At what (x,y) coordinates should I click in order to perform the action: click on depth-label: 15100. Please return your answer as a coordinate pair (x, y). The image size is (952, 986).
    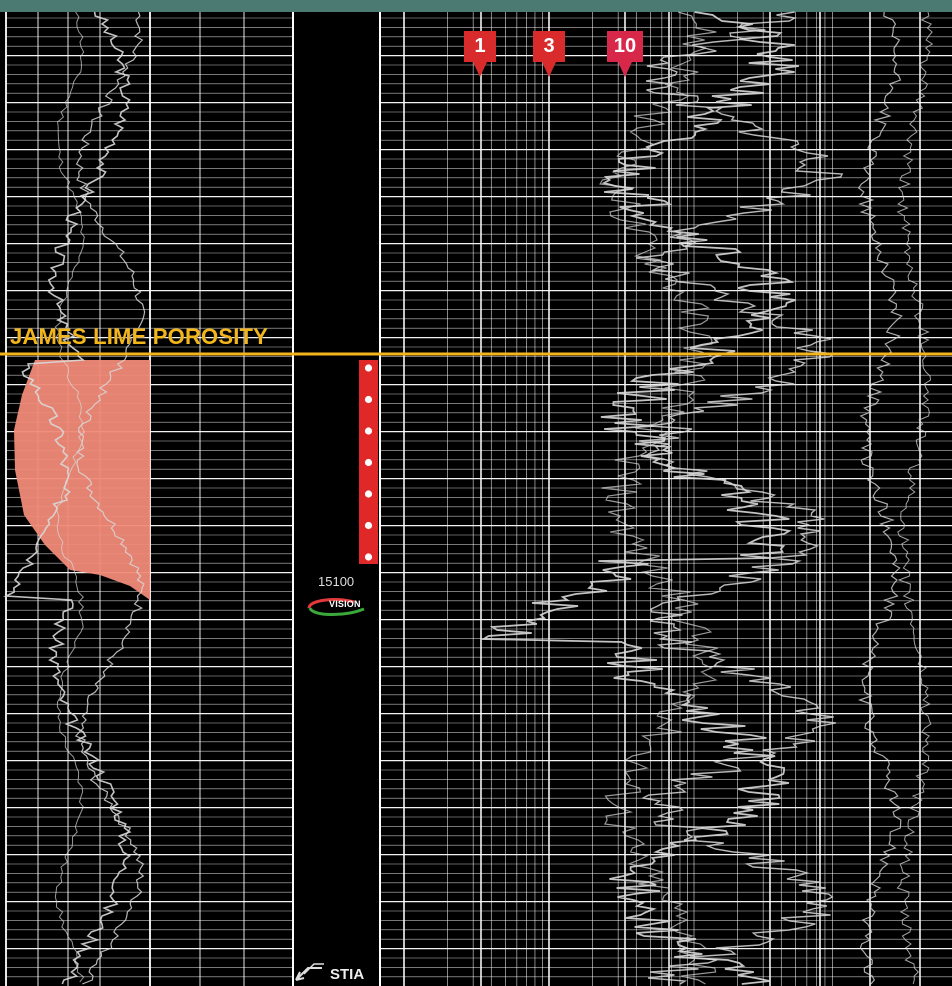
    Looking at the image, I should click on (336, 581).